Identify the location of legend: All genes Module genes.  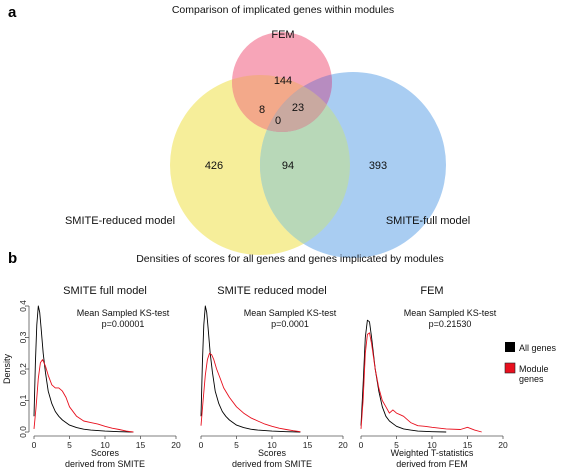
(530, 363).